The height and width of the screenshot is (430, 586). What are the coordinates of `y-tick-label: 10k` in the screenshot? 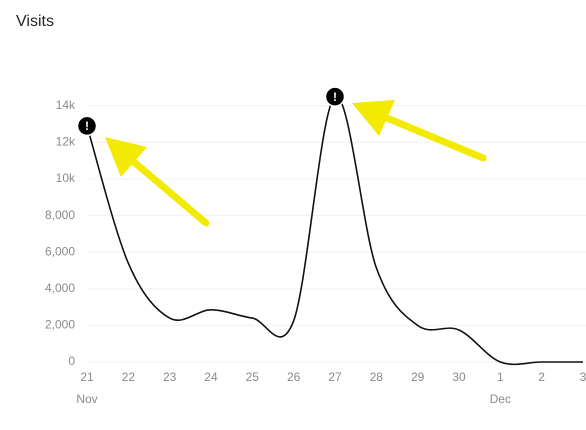 It's located at (66, 178).